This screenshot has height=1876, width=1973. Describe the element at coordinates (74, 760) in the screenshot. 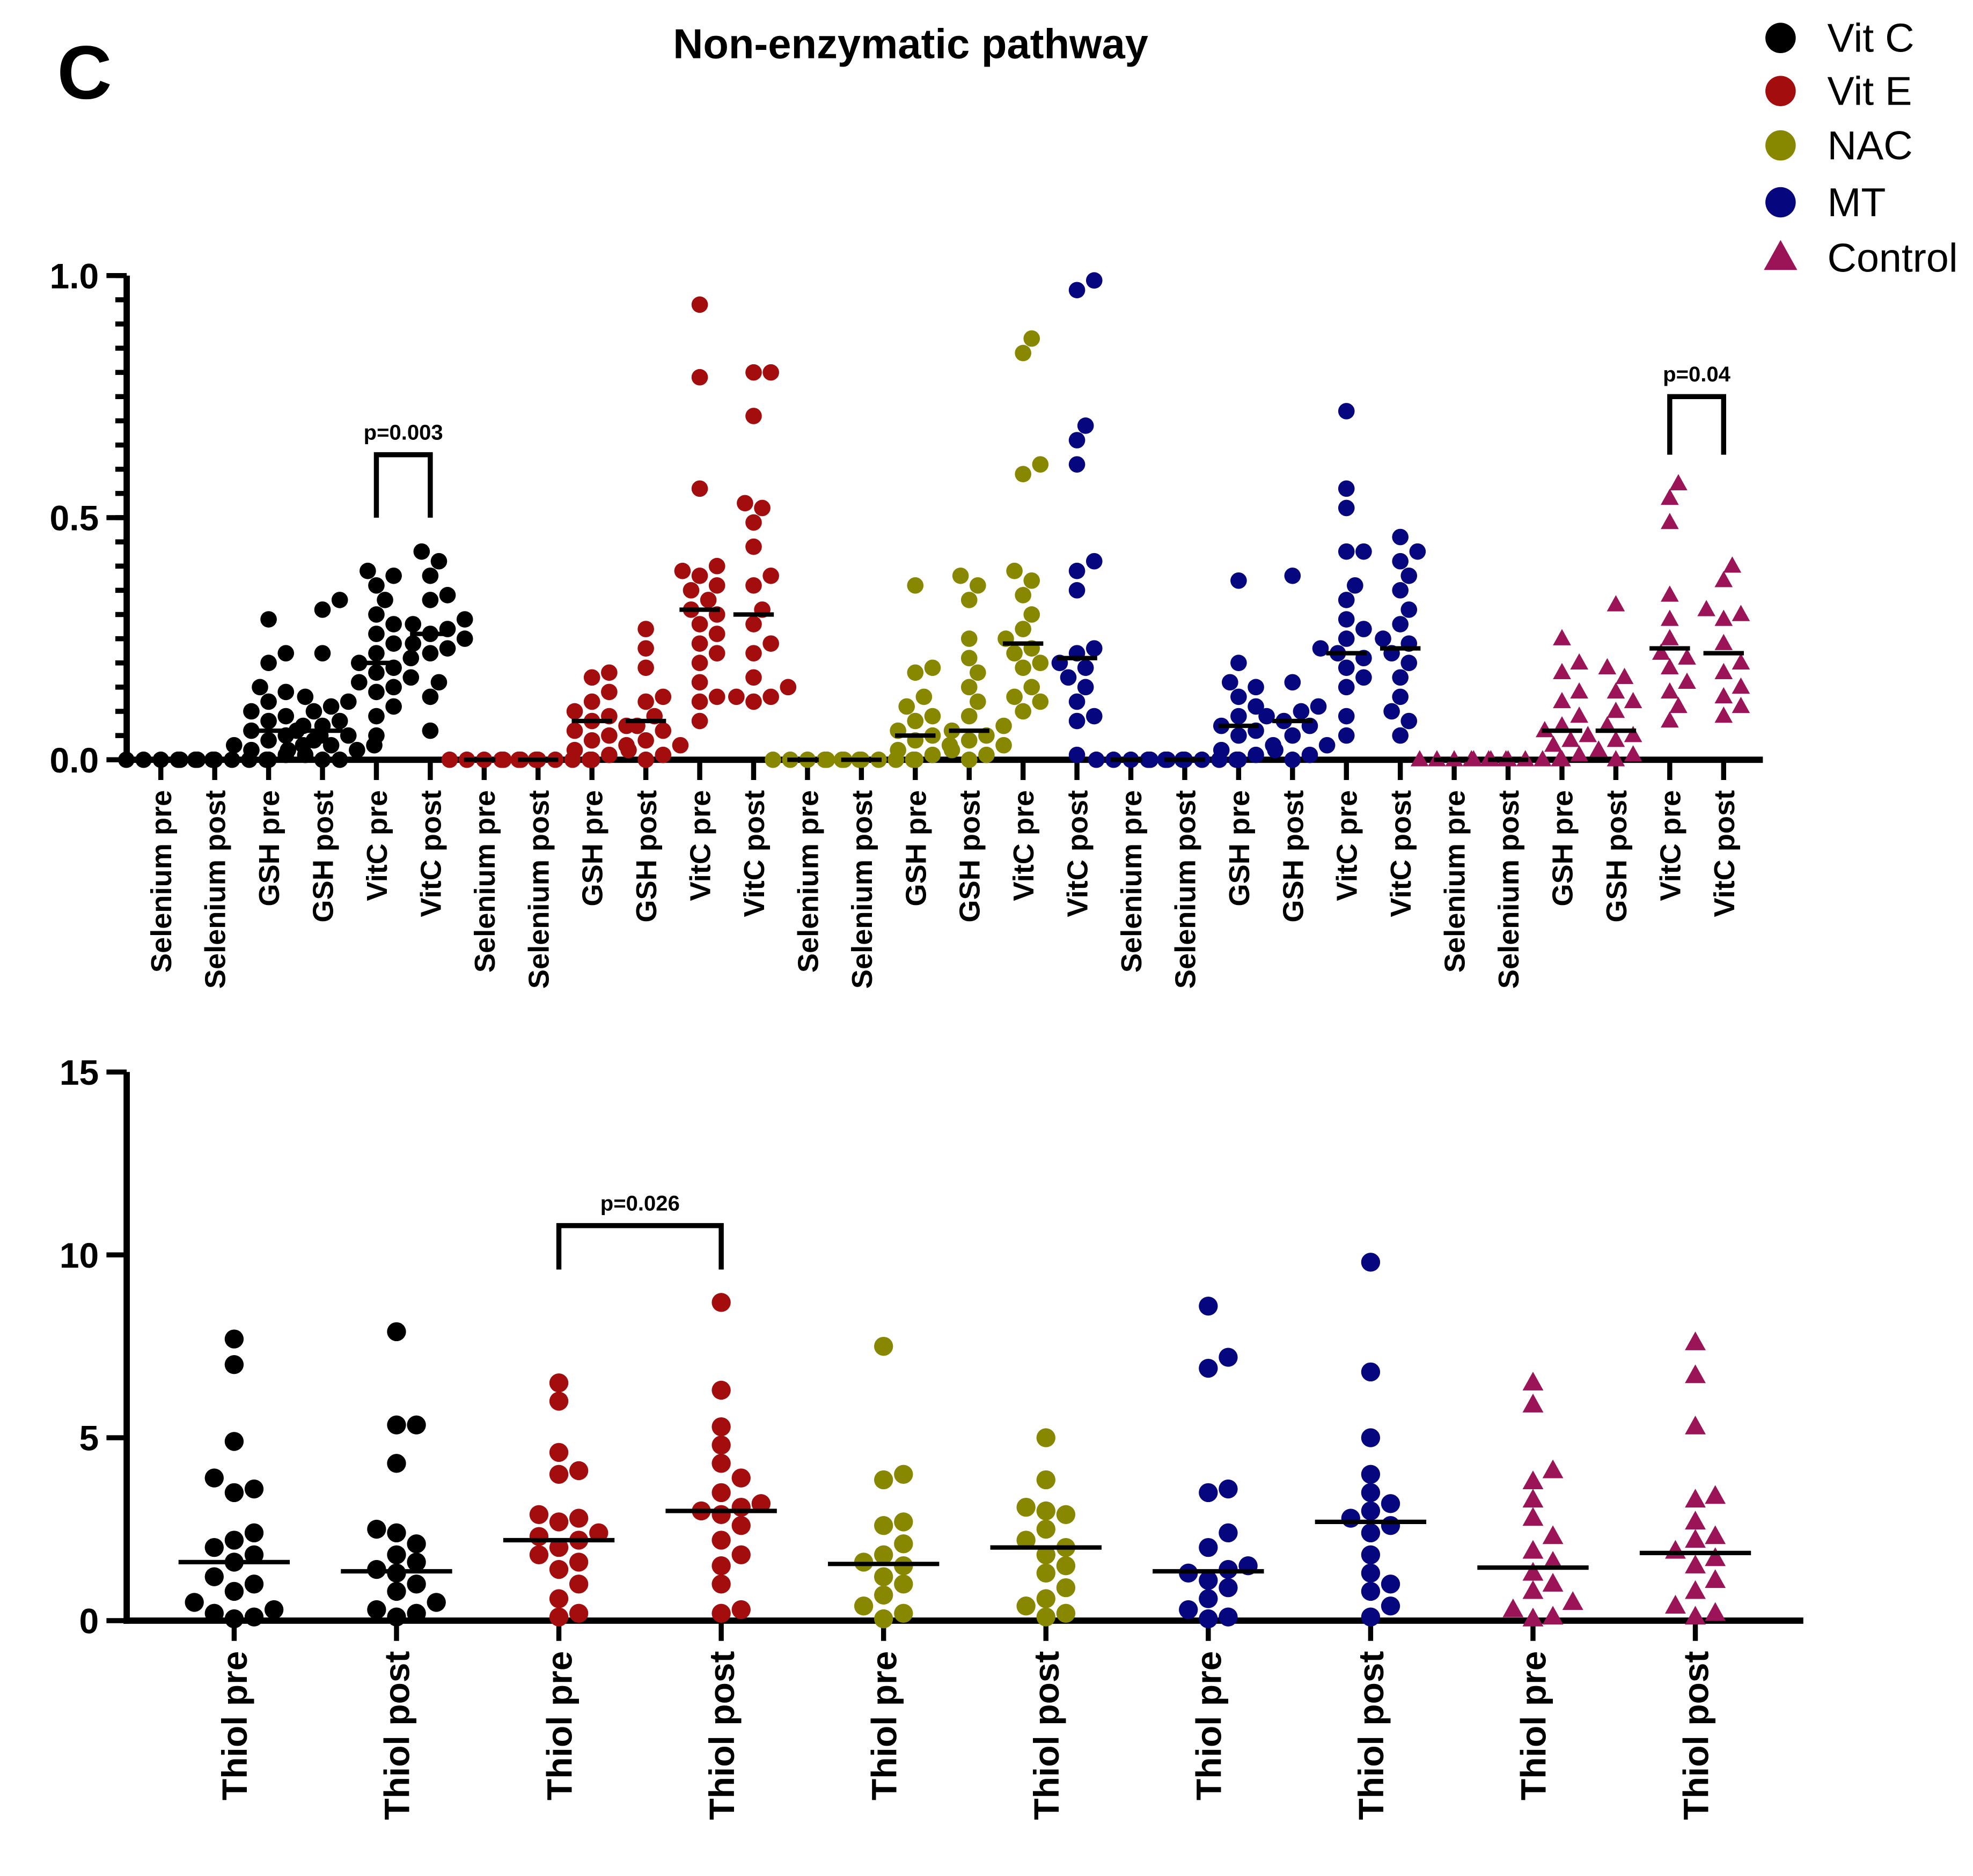

I see `y-tick-label: 0.0` at that location.